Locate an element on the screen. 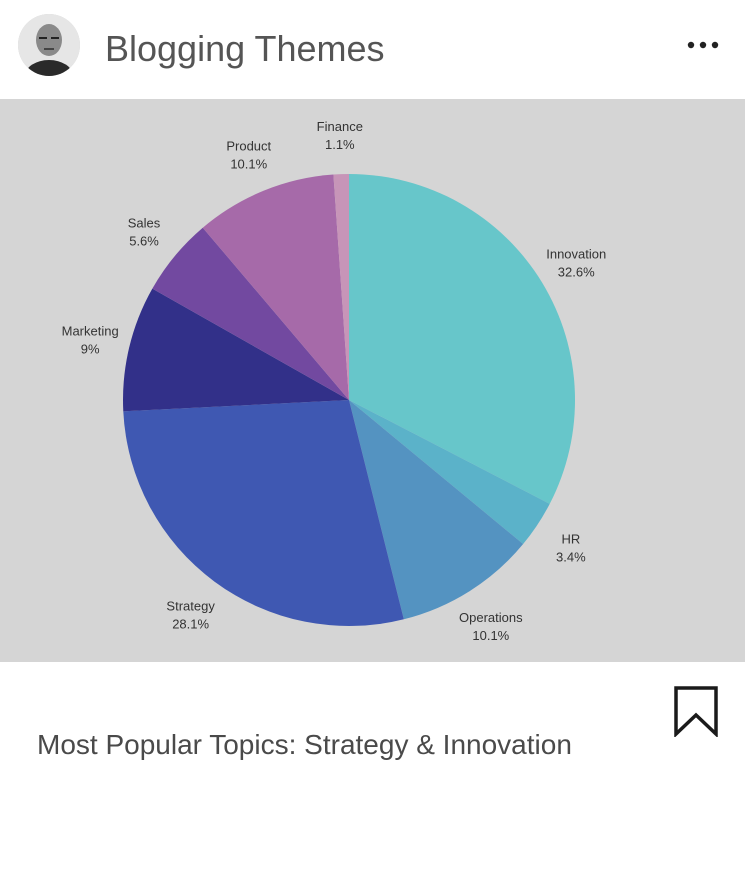  slice-value-sales: 5.6% is located at coordinates (144, 240).